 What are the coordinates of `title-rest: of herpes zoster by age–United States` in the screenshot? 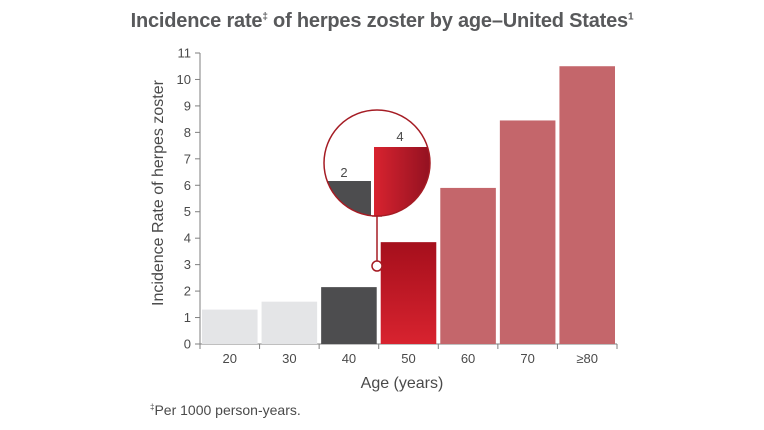 It's located at (447, 21).